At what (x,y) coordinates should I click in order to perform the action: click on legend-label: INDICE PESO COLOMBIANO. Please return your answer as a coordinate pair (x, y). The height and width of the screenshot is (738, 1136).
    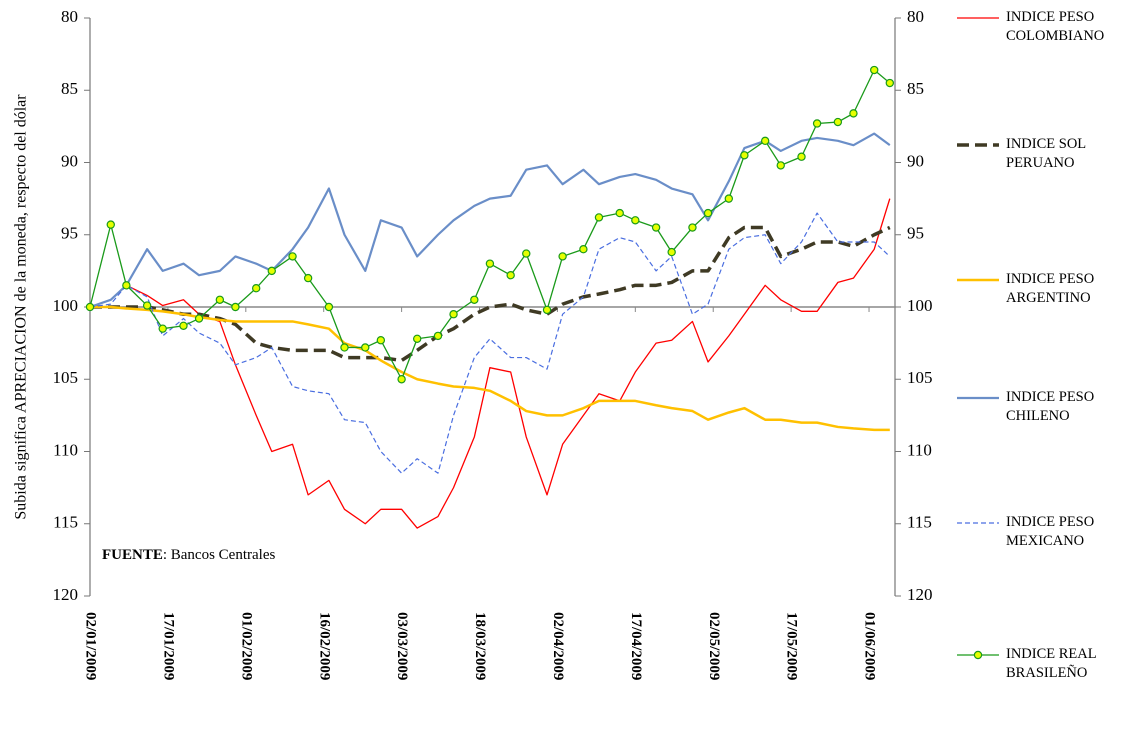
    Looking at the image, I should click on (1055, 26).